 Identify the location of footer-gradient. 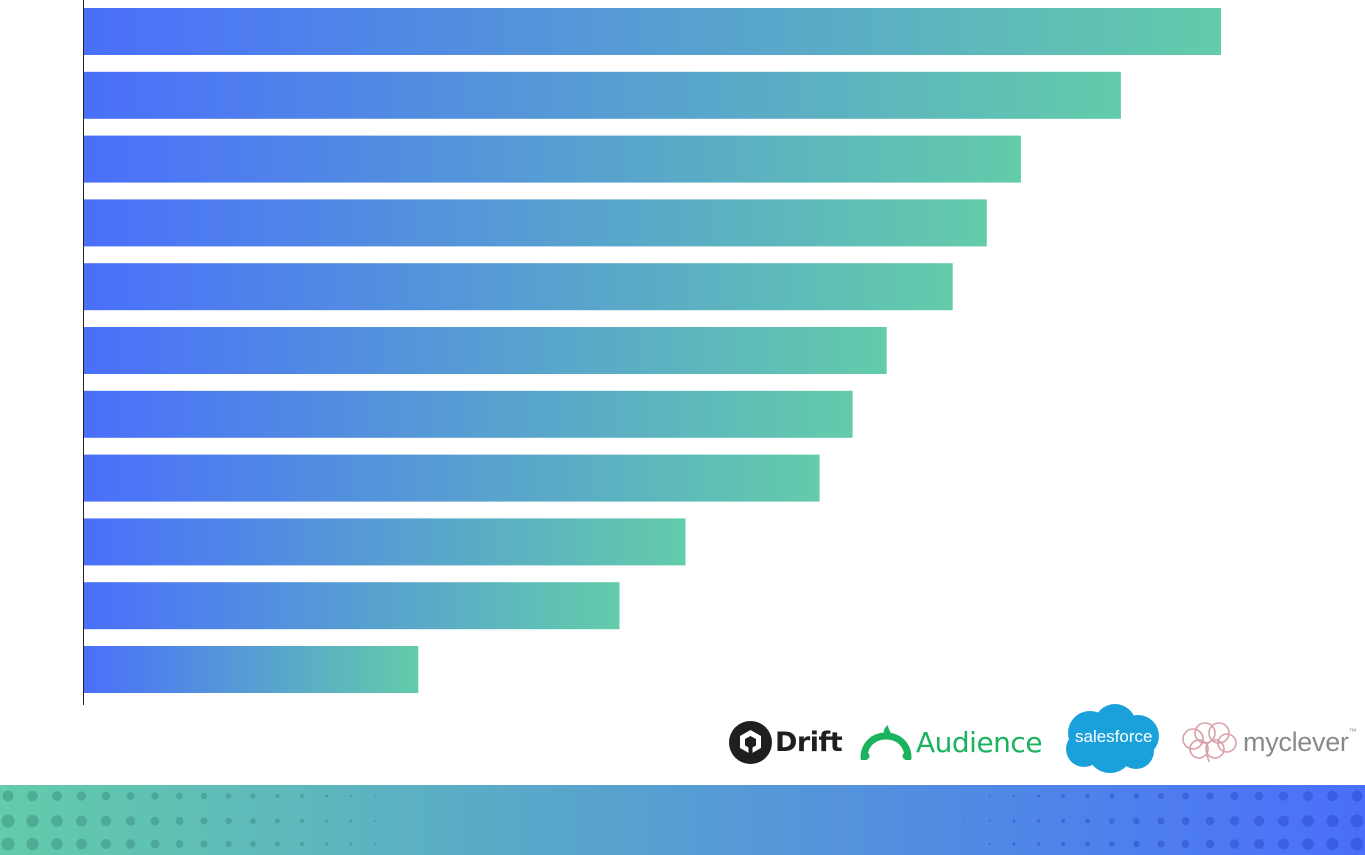
(682, 820).